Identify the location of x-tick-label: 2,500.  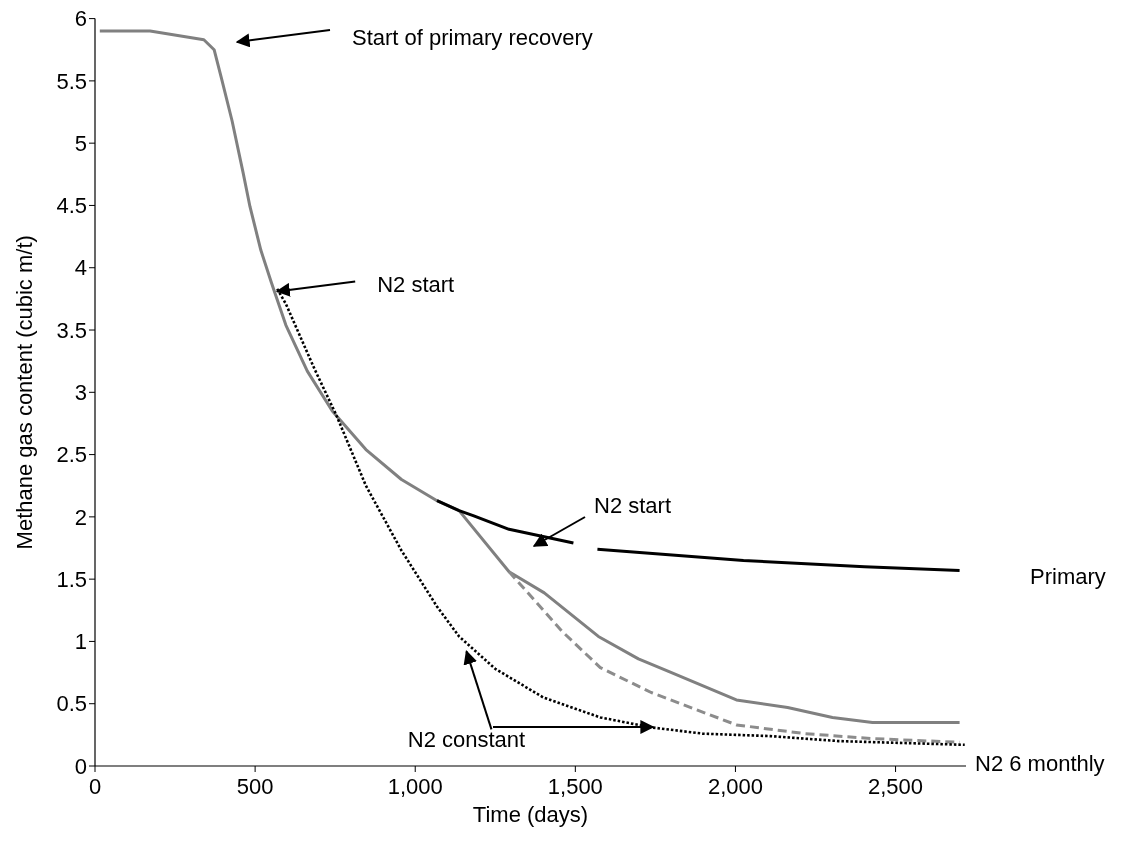
(896, 786).